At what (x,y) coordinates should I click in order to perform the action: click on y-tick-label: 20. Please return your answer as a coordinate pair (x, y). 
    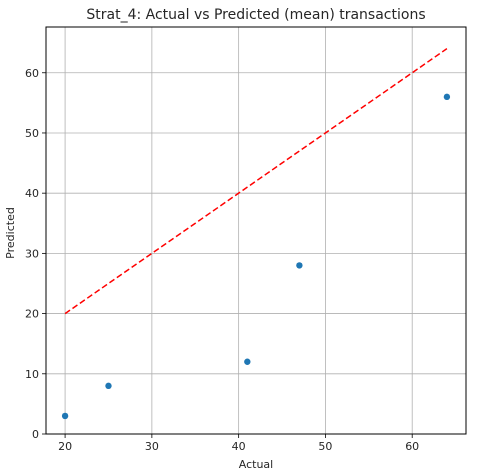
    Looking at the image, I should click on (32, 314).